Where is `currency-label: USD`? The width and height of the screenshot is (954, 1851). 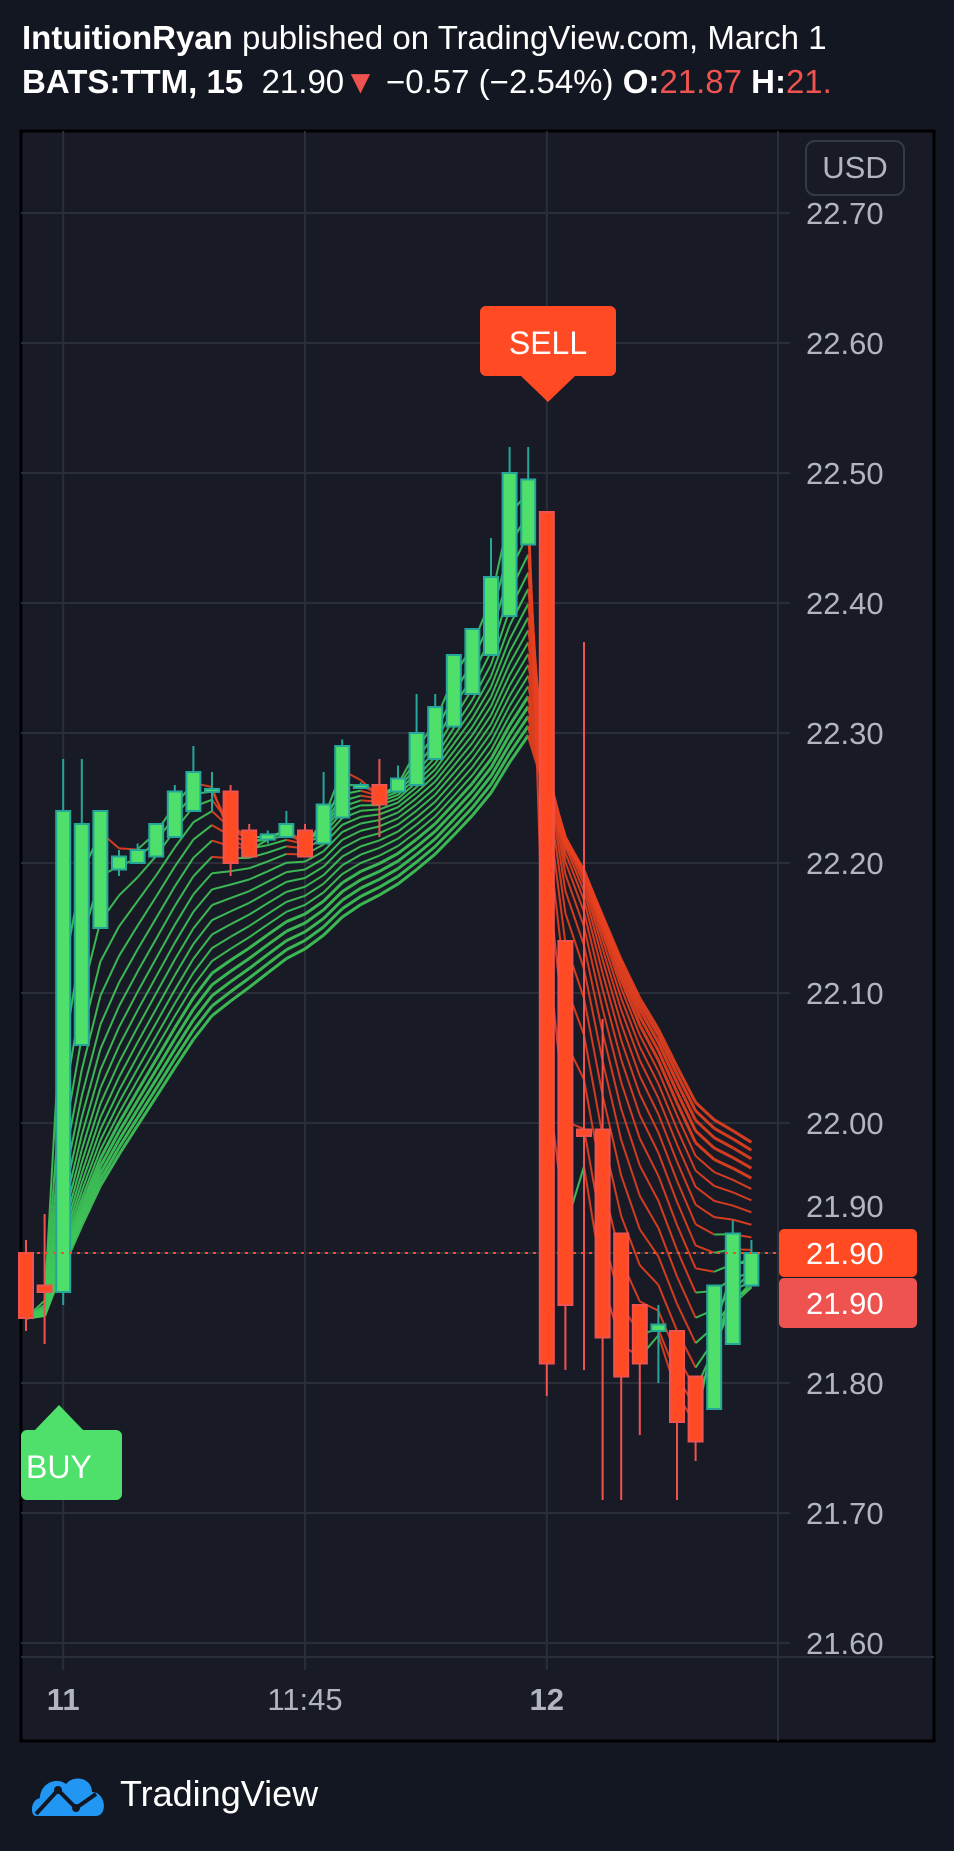
currency-label: USD is located at coordinates (854, 167).